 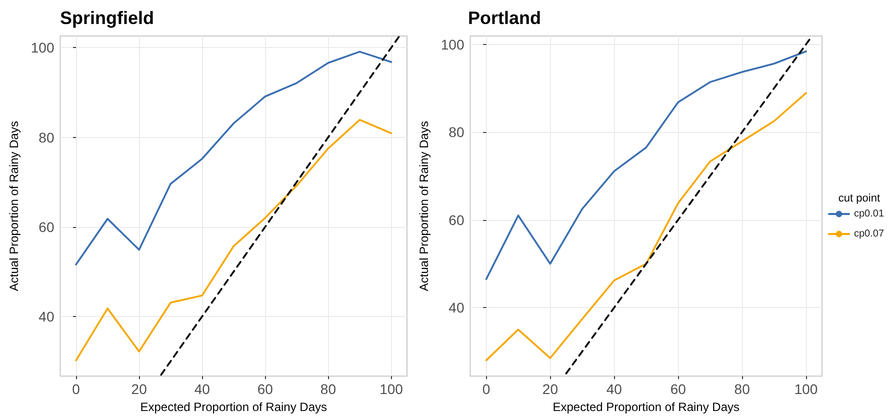 I want to click on chart-title: Portland, so click(x=505, y=18).